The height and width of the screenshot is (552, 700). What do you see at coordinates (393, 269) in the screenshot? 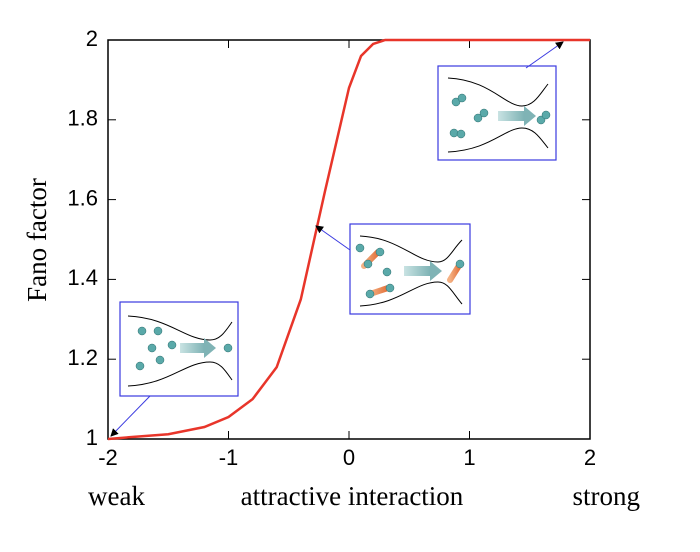
I see `inset-mid` at bounding box center [393, 269].